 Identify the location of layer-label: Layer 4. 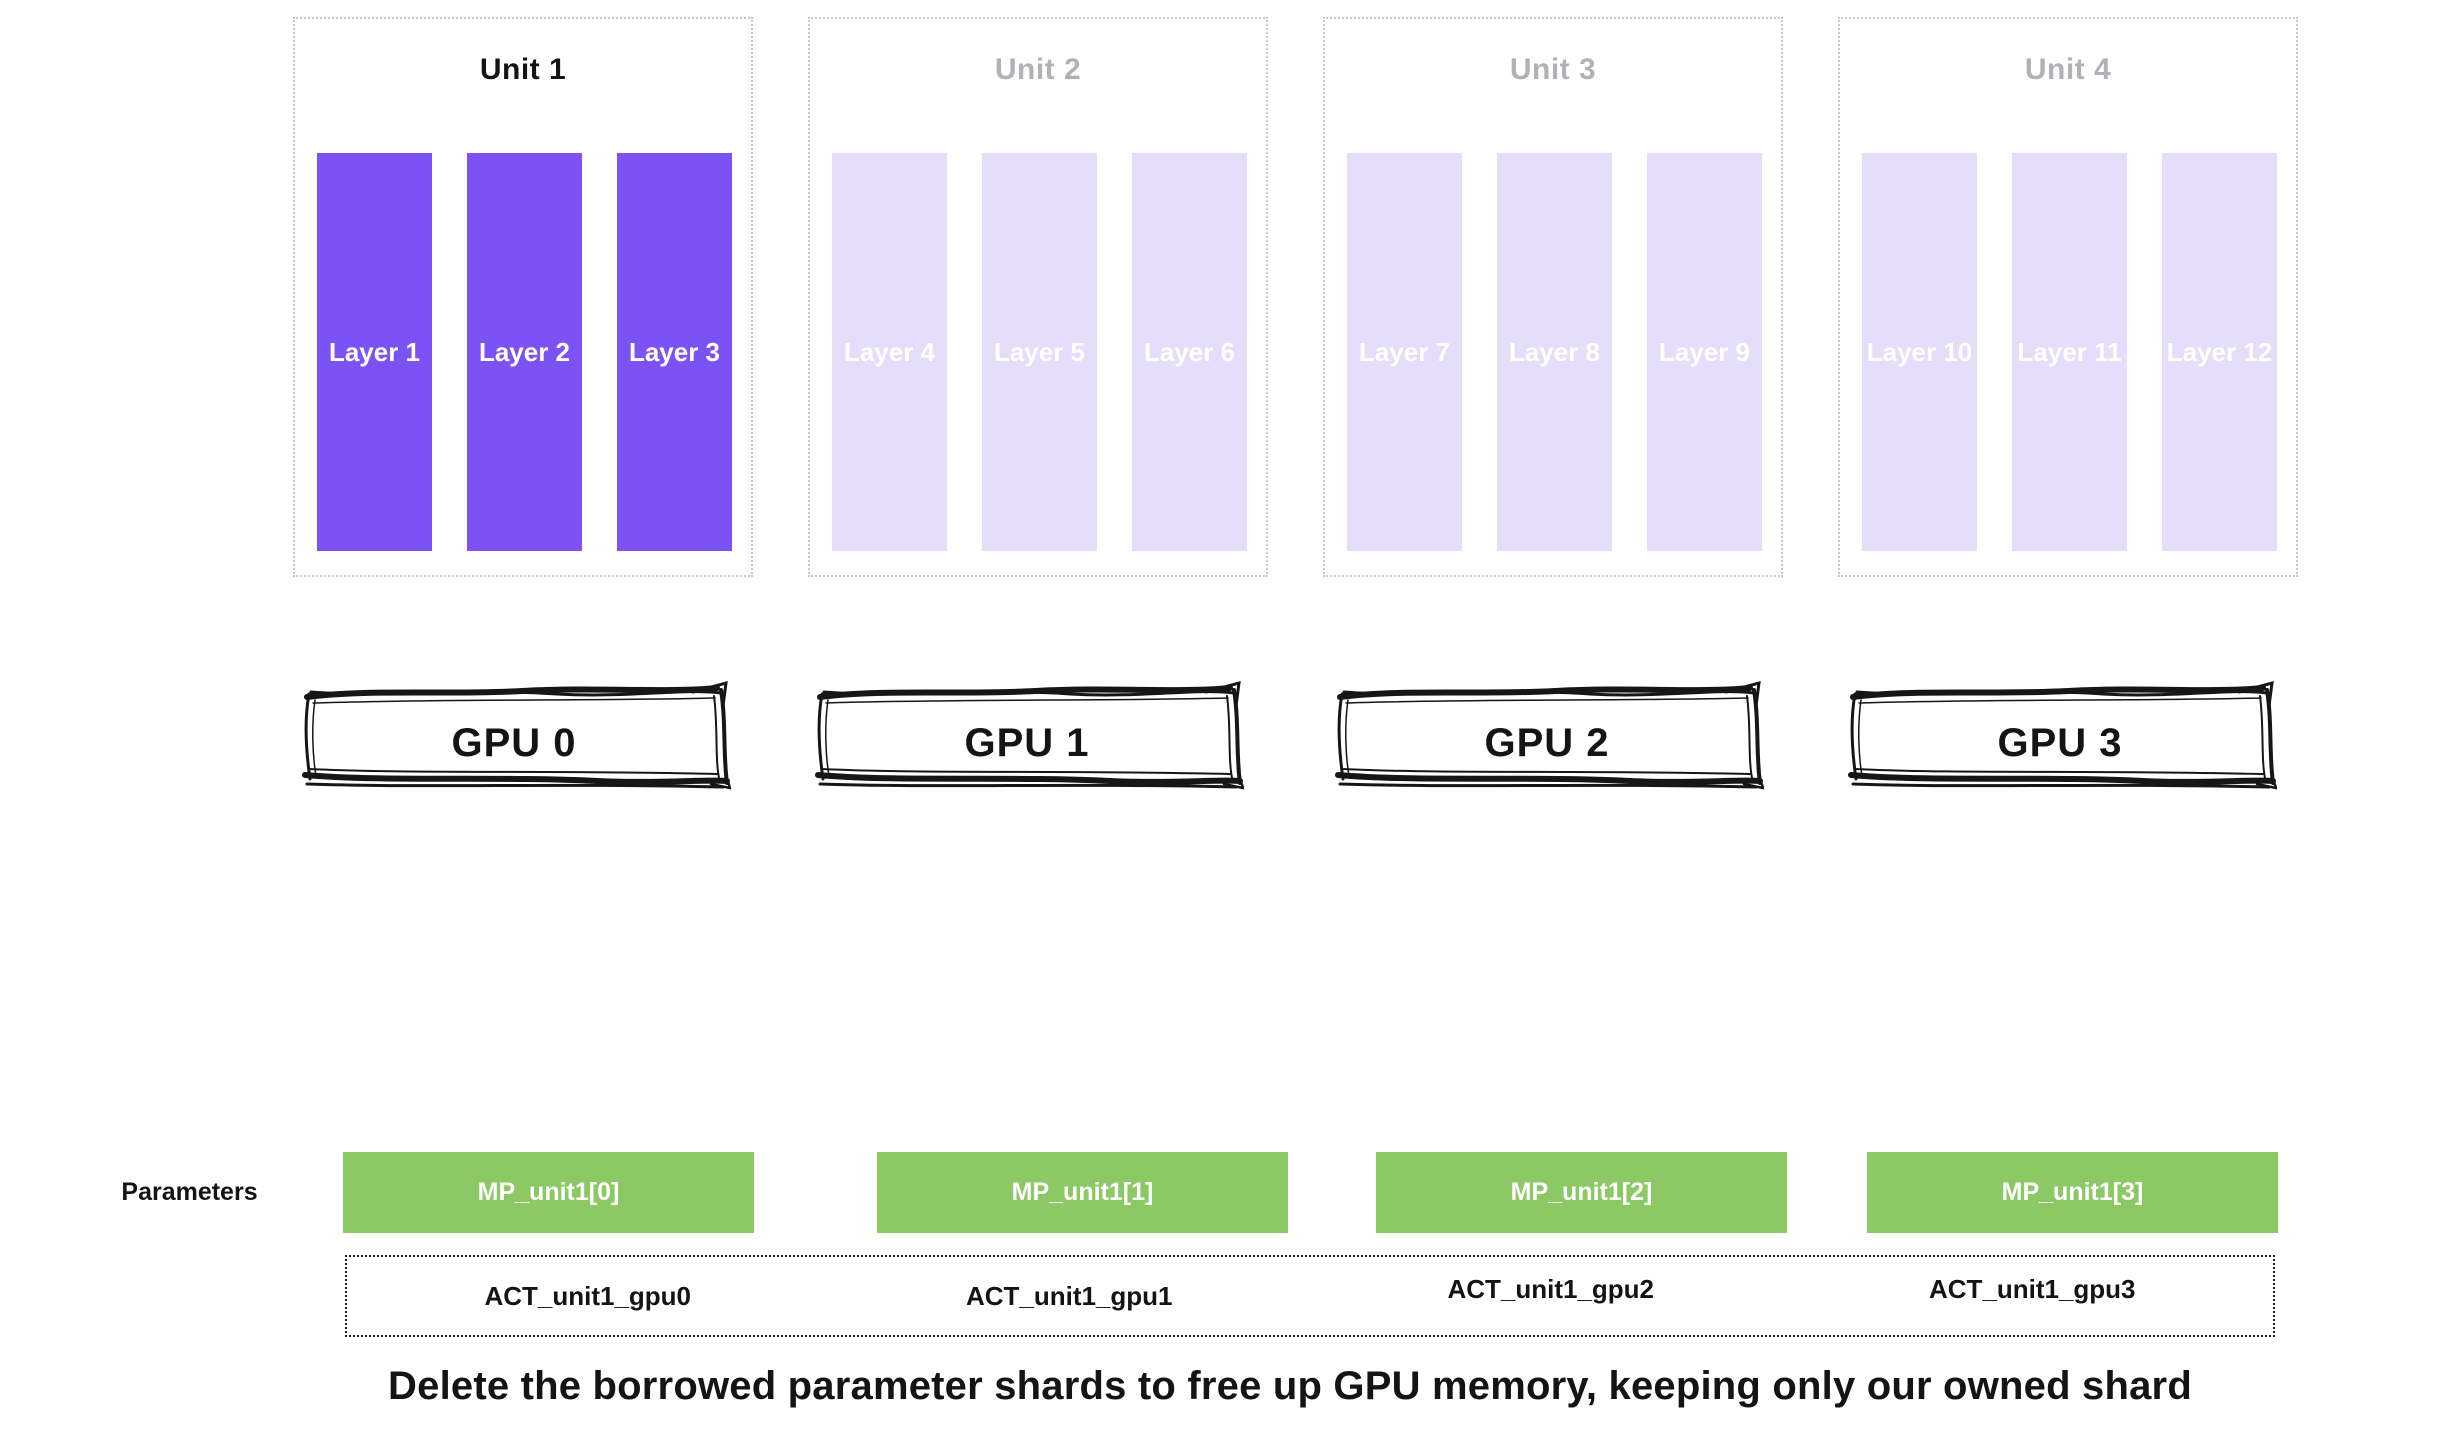
(889, 351).